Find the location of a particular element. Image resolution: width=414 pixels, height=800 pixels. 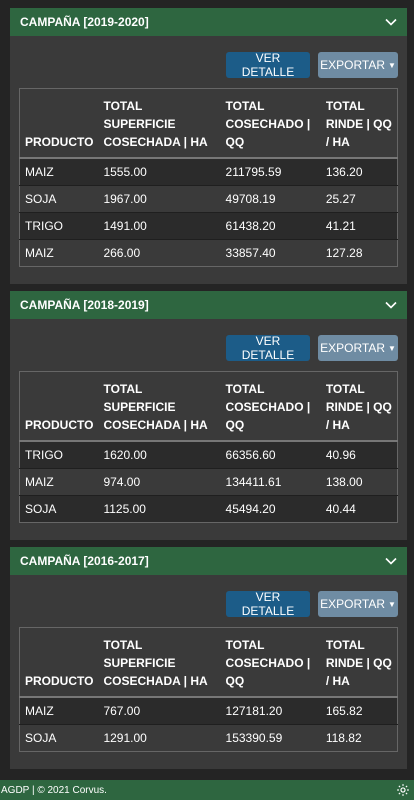

table-row: SOJA 1125.00 45494.20 40.44 is located at coordinates (208, 509).